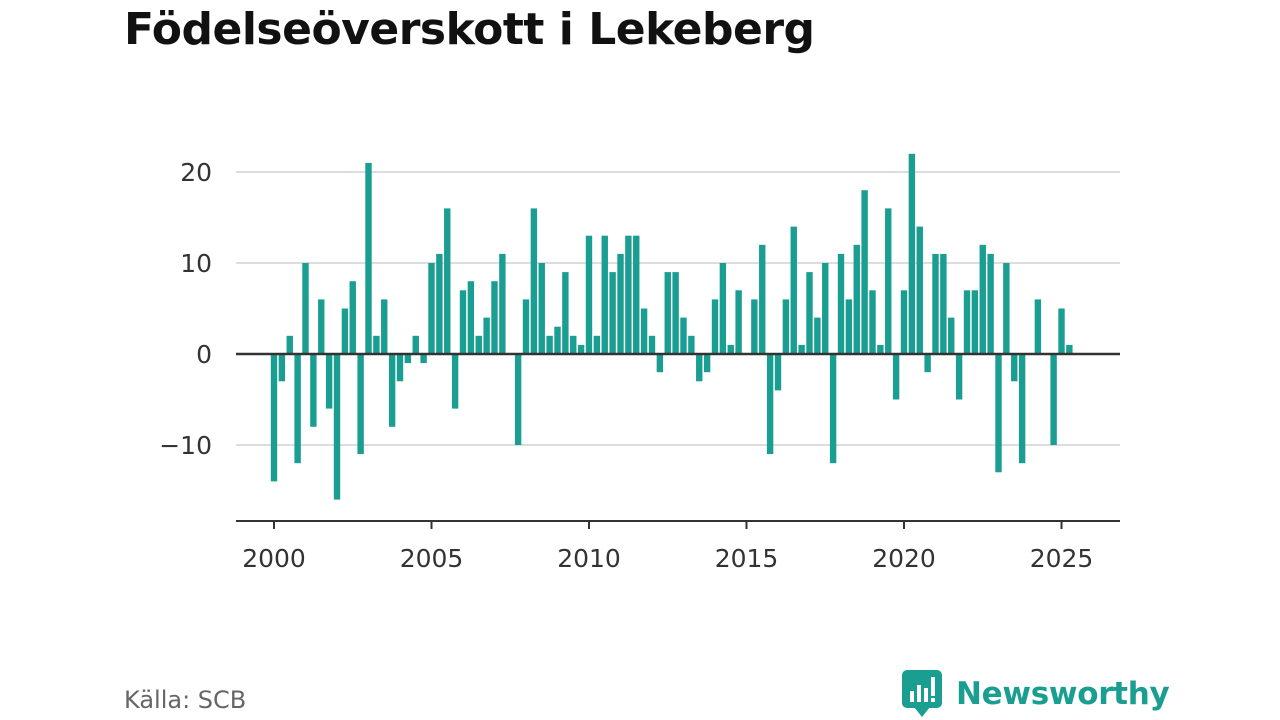 This screenshot has height=720, width=1280. What do you see at coordinates (904, 558) in the screenshot?
I see `x-tick-label: 2020` at bounding box center [904, 558].